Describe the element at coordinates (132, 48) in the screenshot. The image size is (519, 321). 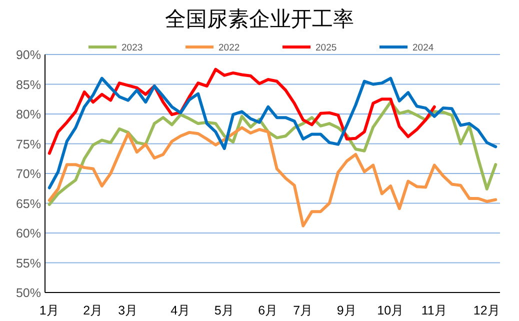
I see `legend-label: 2023` at that location.